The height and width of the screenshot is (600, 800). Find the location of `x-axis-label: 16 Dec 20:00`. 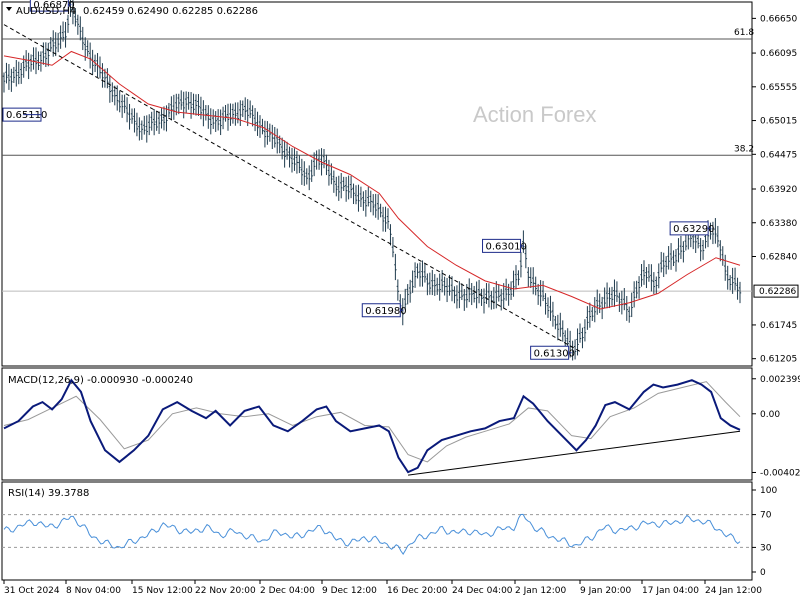

x-axis-label: 16 Dec 20:00 is located at coordinates (417, 591).